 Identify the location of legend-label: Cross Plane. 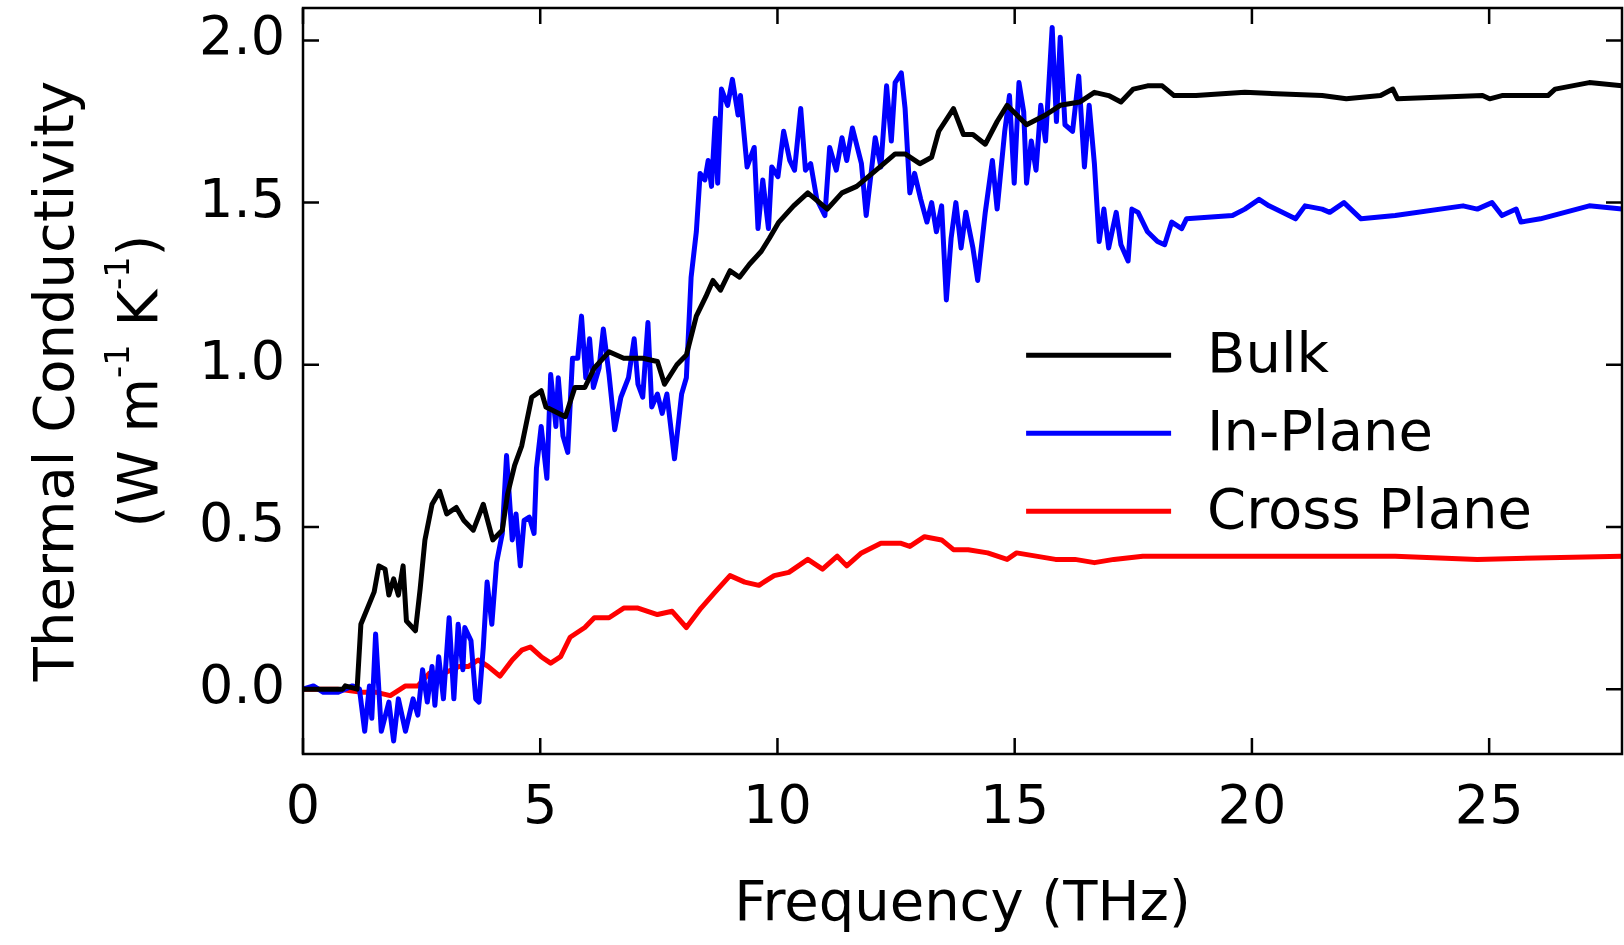
(1370, 508).